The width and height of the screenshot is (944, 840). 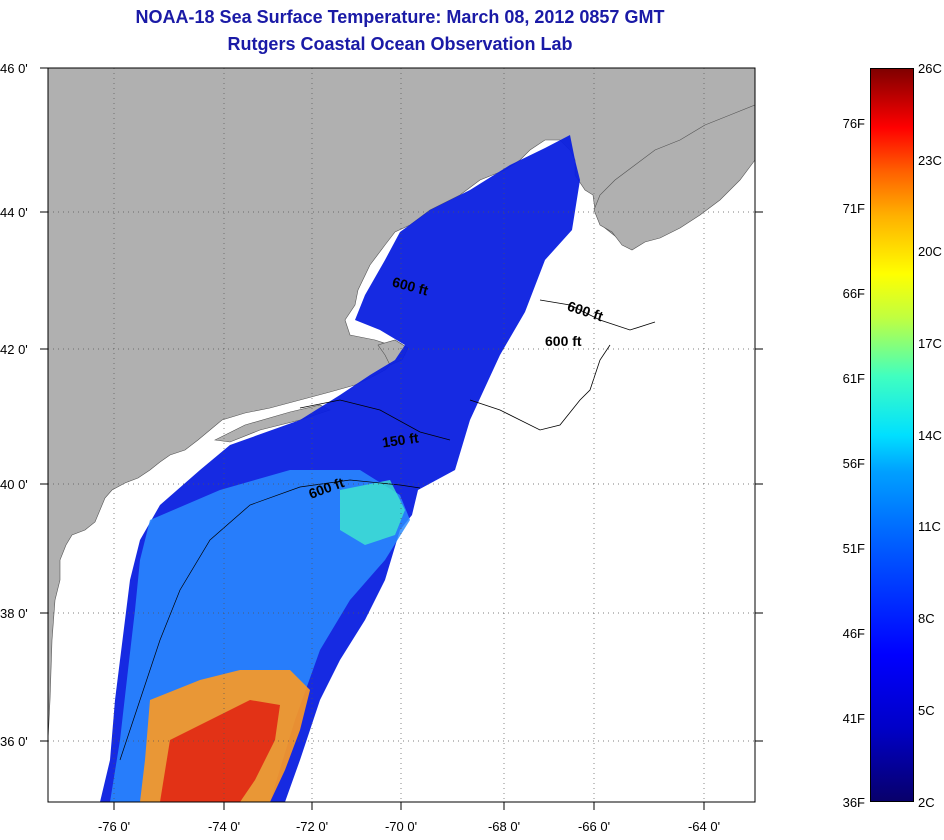 What do you see at coordinates (14, 212) in the screenshot?
I see `lat-label-44: 44 0'` at bounding box center [14, 212].